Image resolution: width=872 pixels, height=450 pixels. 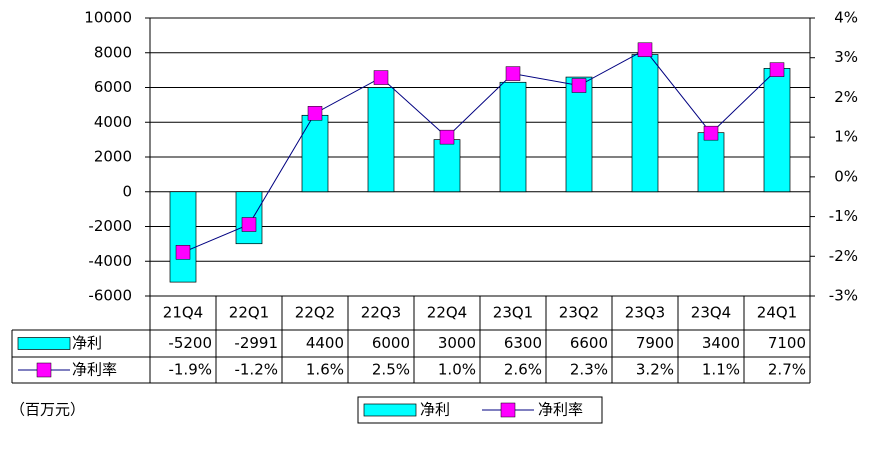 What do you see at coordinates (457, 370) in the screenshot?
I see `table-cell: 1.0%` at bounding box center [457, 370].